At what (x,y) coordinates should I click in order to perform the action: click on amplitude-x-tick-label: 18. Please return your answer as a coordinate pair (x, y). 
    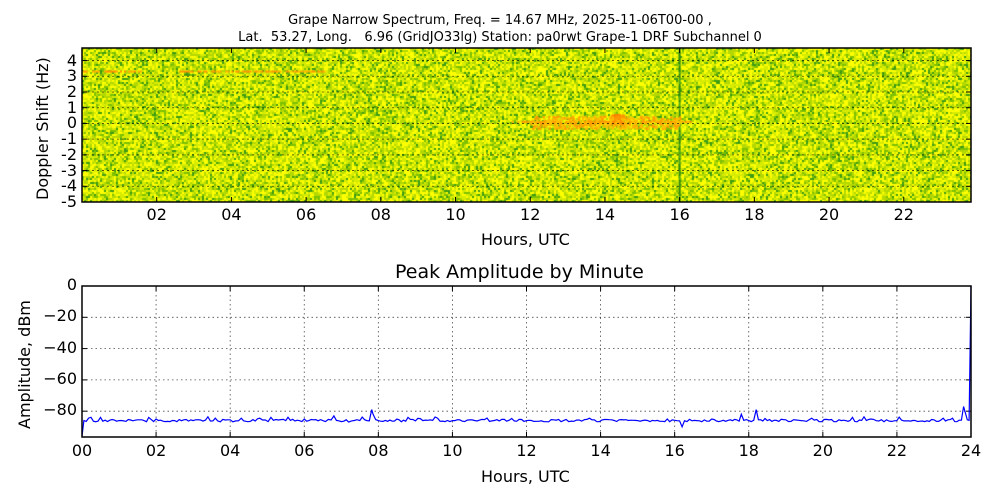
    Looking at the image, I should click on (748, 450).